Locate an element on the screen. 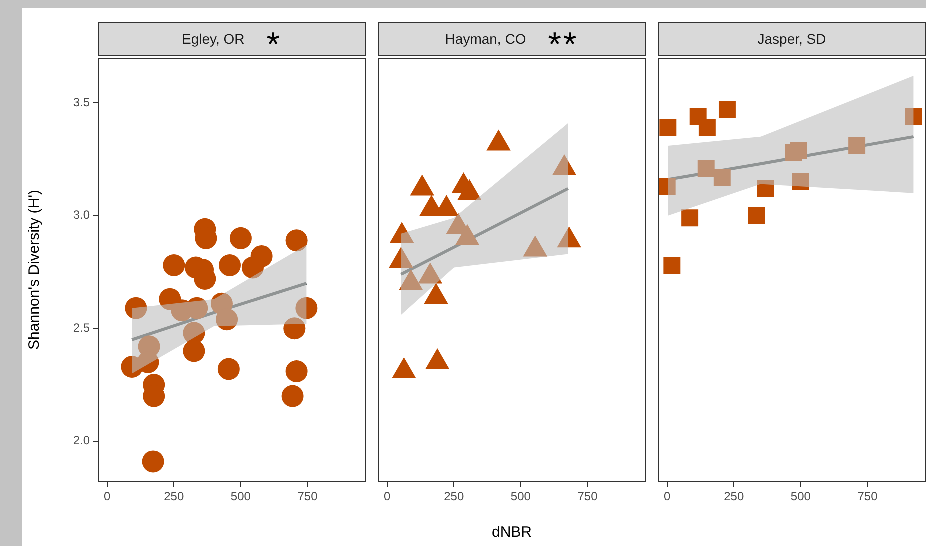  x-axis-title: dNBR is located at coordinates (512, 533).